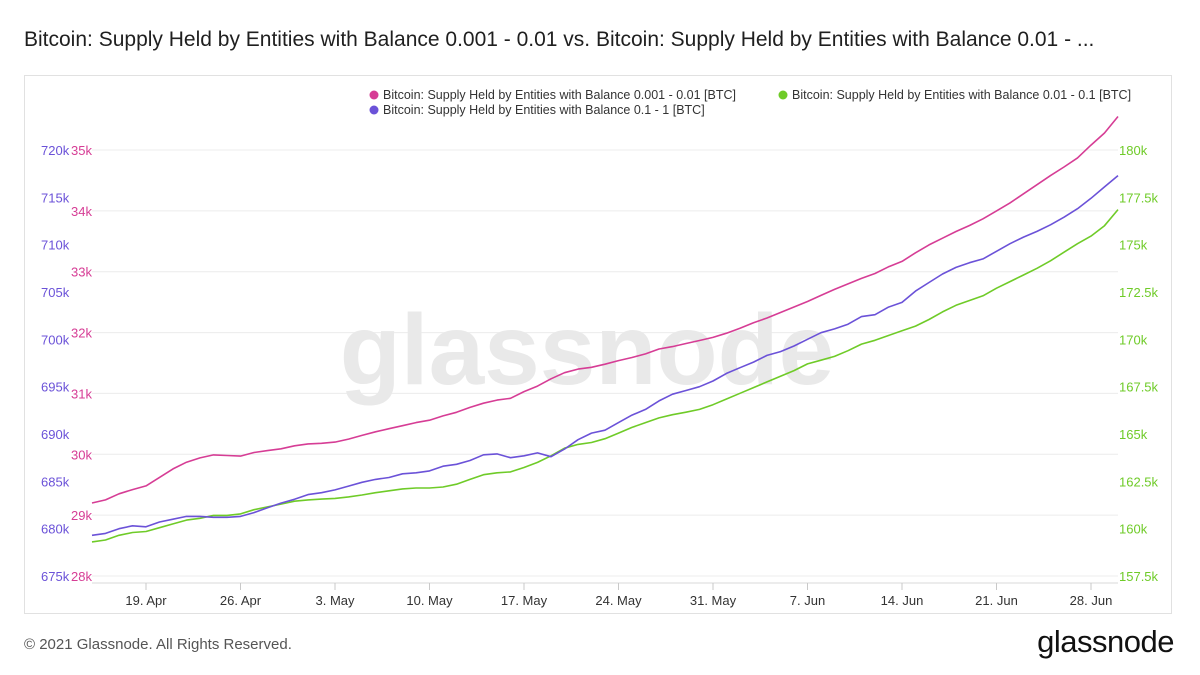 The width and height of the screenshot is (1200, 675). I want to click on x-tick-label: 7. Jun, so click(807, 600).